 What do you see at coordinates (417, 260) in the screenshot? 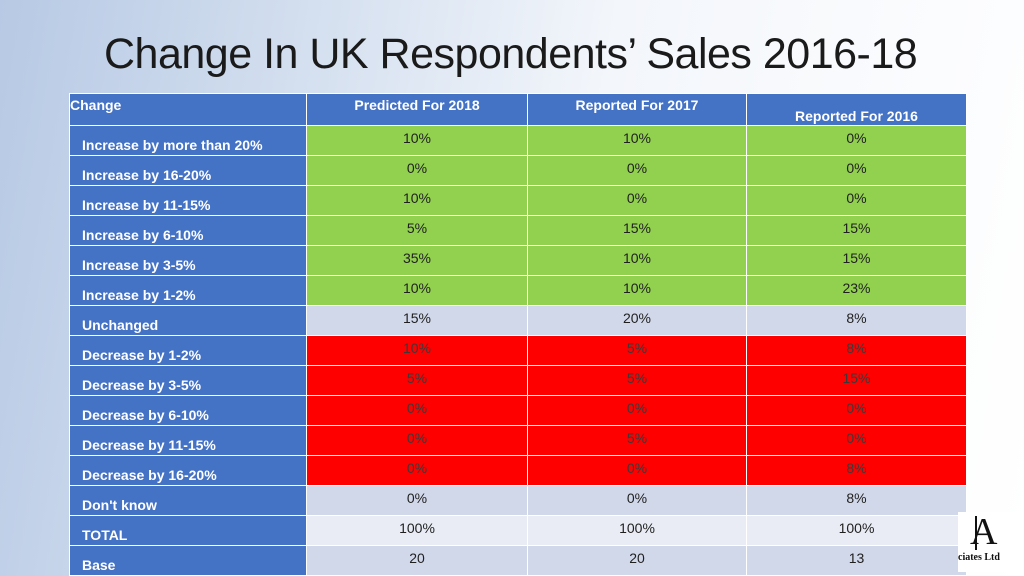
I see `row-value: 35%` at bounding box center [417, 260].